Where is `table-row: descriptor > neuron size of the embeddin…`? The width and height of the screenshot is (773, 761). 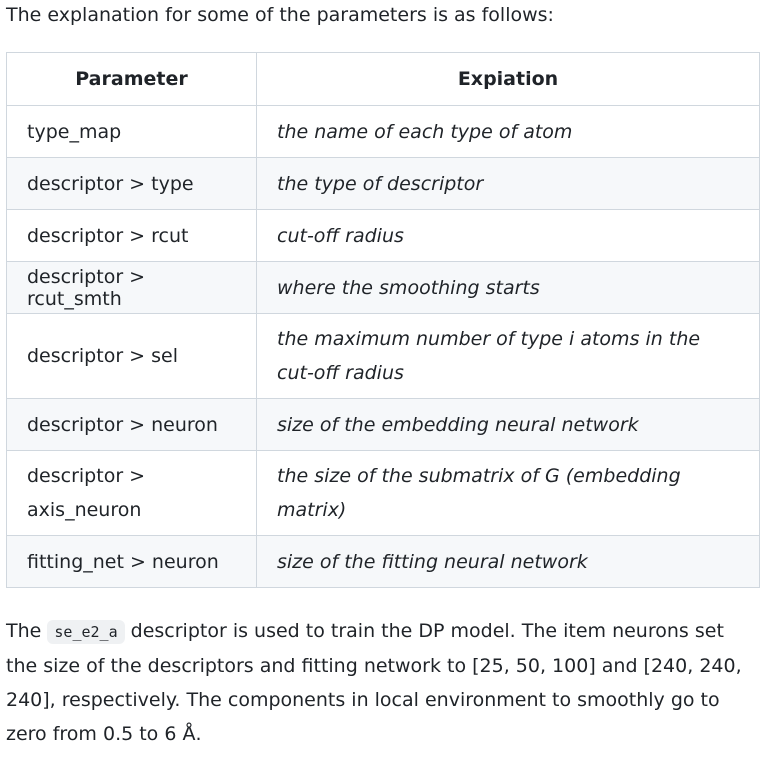
table-row: descriptor > neuron size of the embeddin… is located at coordinates (383, 424).